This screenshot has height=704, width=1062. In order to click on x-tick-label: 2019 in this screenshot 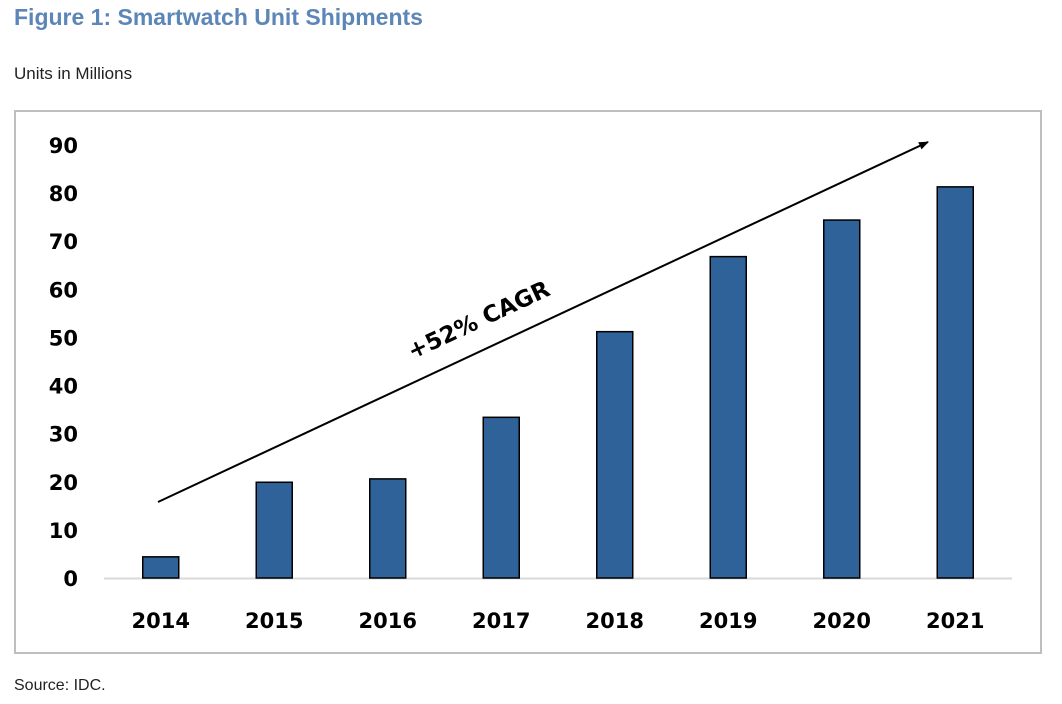, I will do `click(728, 621)`.